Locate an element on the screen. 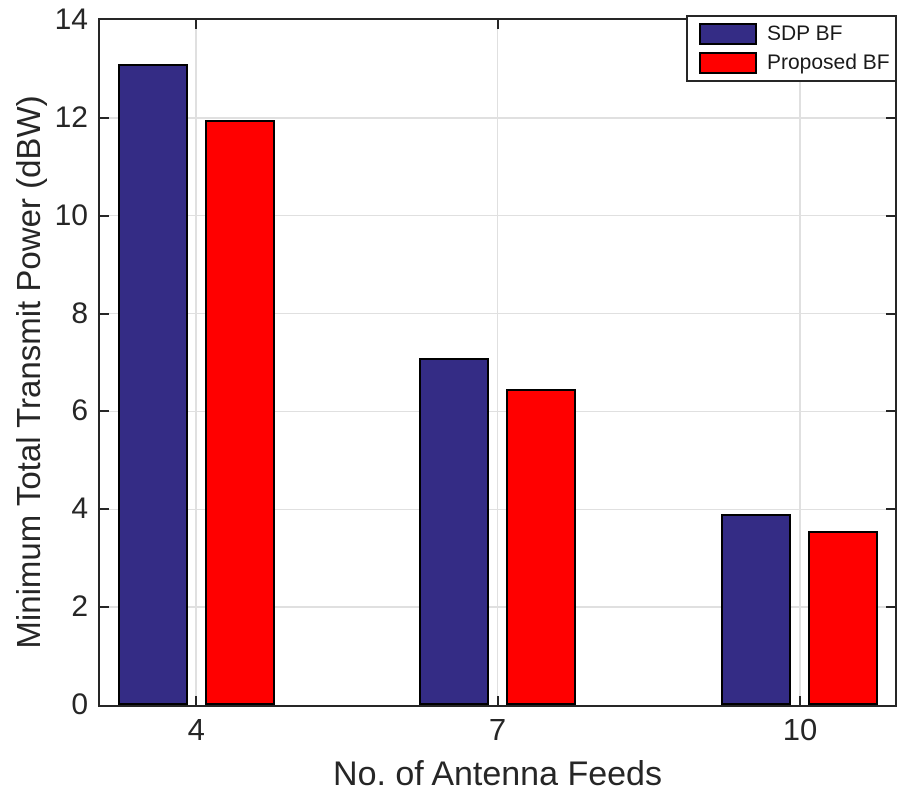 The width and height of the screenshot is (900, 800). x-tick-label: 4 is located at coordinates (196, 729).